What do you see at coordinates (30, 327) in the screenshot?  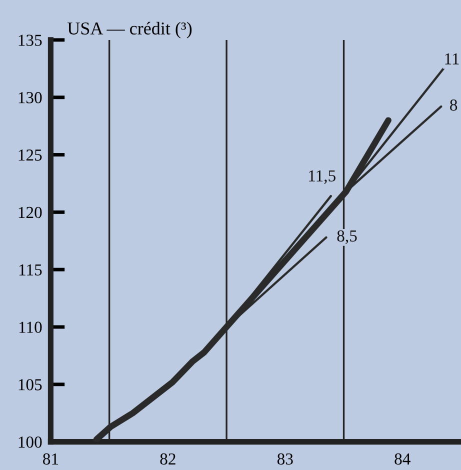 I see `y-tick-label: 110` at bounding box center [30, 327].